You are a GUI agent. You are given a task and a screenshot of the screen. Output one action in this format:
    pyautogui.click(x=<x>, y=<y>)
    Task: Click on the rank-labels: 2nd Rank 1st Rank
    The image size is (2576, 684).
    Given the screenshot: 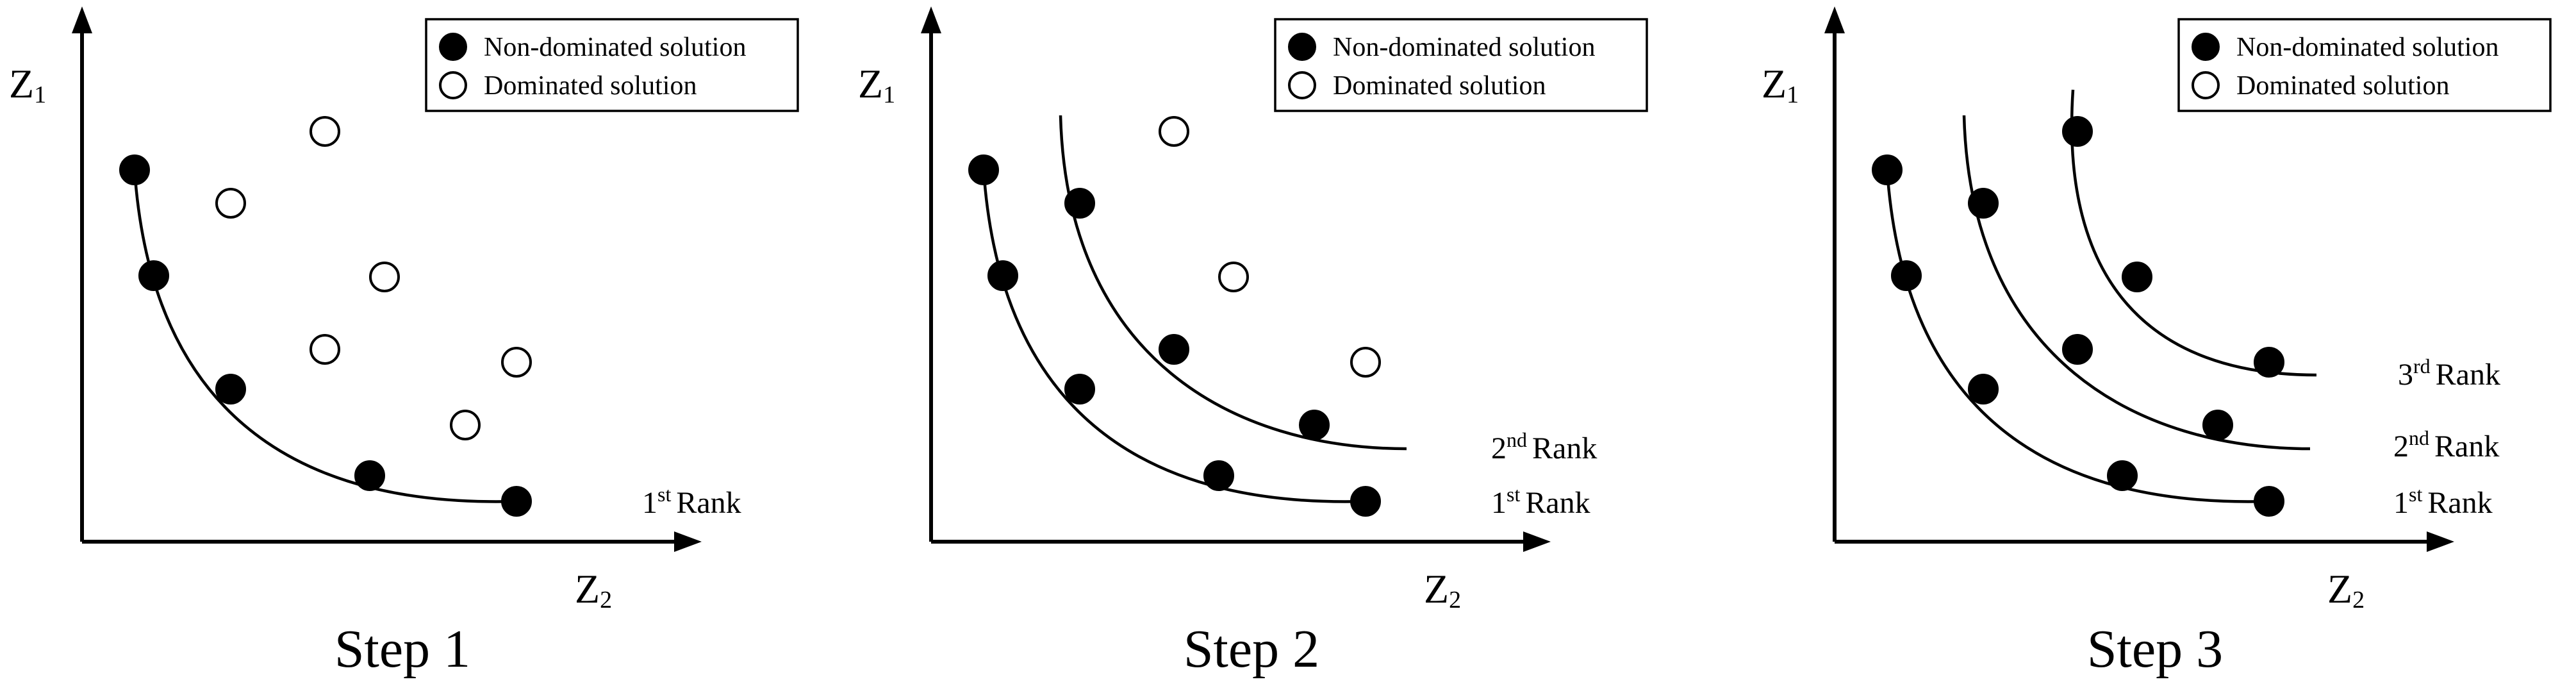 What is the action you would take?
    pyautogui.click(x=1544, y=474)
    